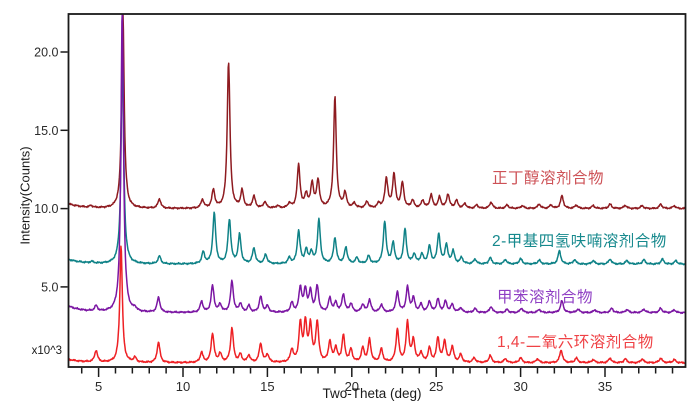 The image size is (700, 413). I want to click on y-tick-label: 20.0, so click(46, 53).